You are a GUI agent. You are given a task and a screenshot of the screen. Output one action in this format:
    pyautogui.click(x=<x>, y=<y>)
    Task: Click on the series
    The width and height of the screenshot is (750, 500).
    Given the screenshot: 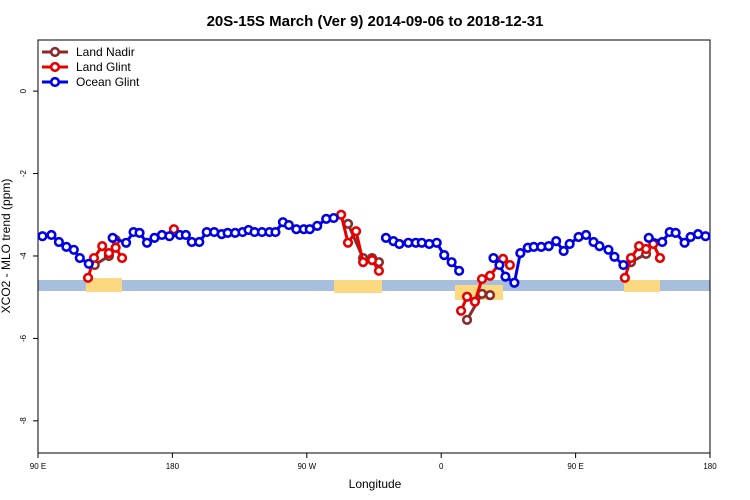 What is the action you would take?
    pyautogui.click(x=374, y=250)
    